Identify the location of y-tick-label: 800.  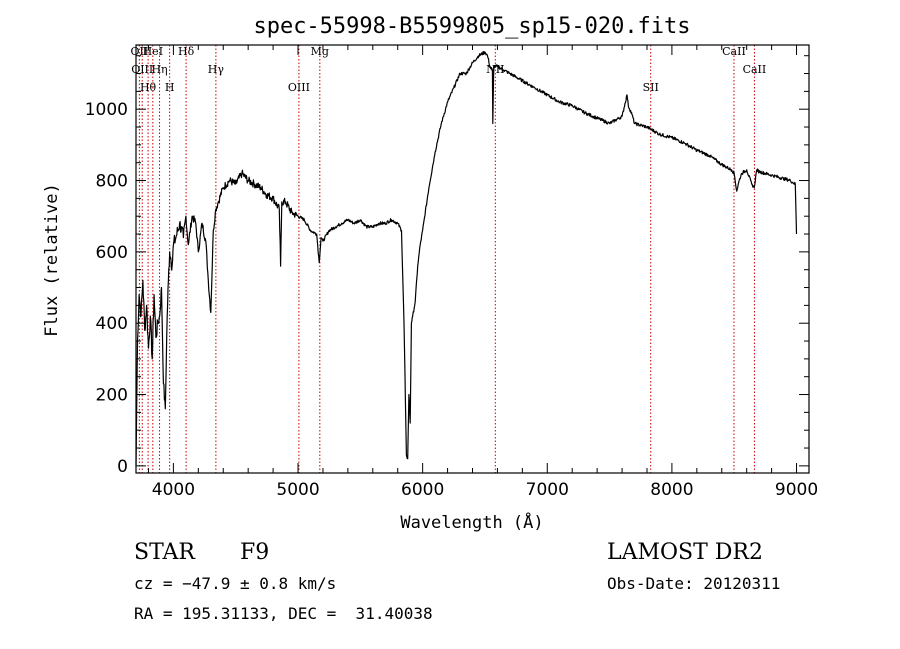
(112, 182).